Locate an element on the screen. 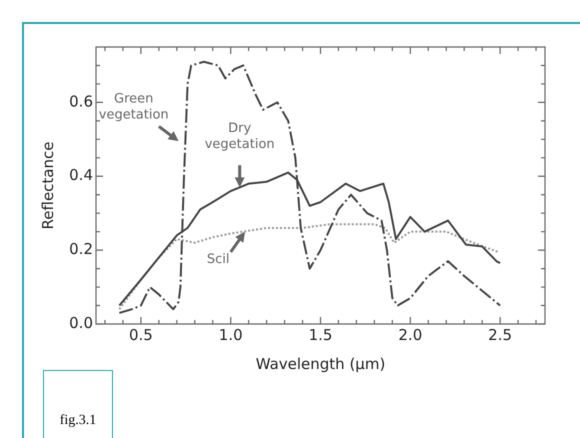  x-tick-label: 0.5 is located at coordinates (140, 335).